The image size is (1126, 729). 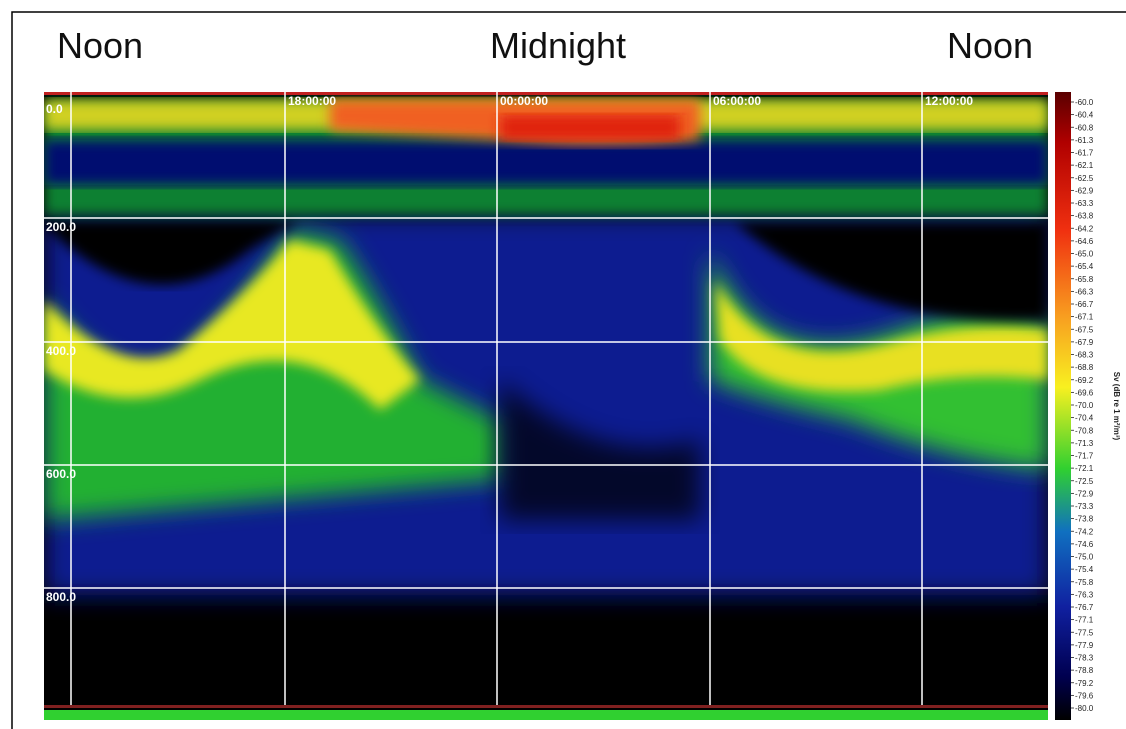 I want to click on colorbar-label: -74.2, so click(x=1084, y=531).